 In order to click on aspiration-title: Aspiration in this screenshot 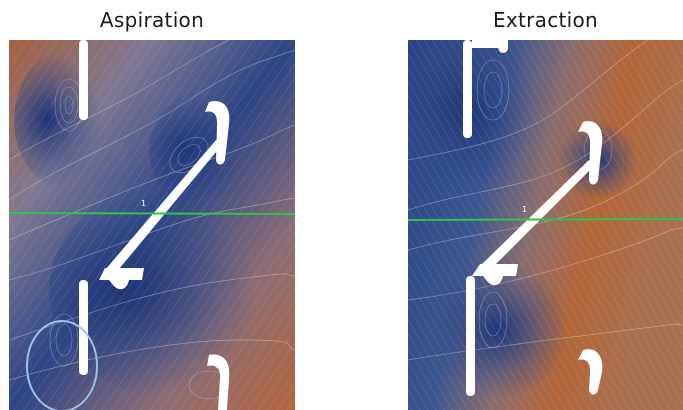, I will do `click(152, 20)`.